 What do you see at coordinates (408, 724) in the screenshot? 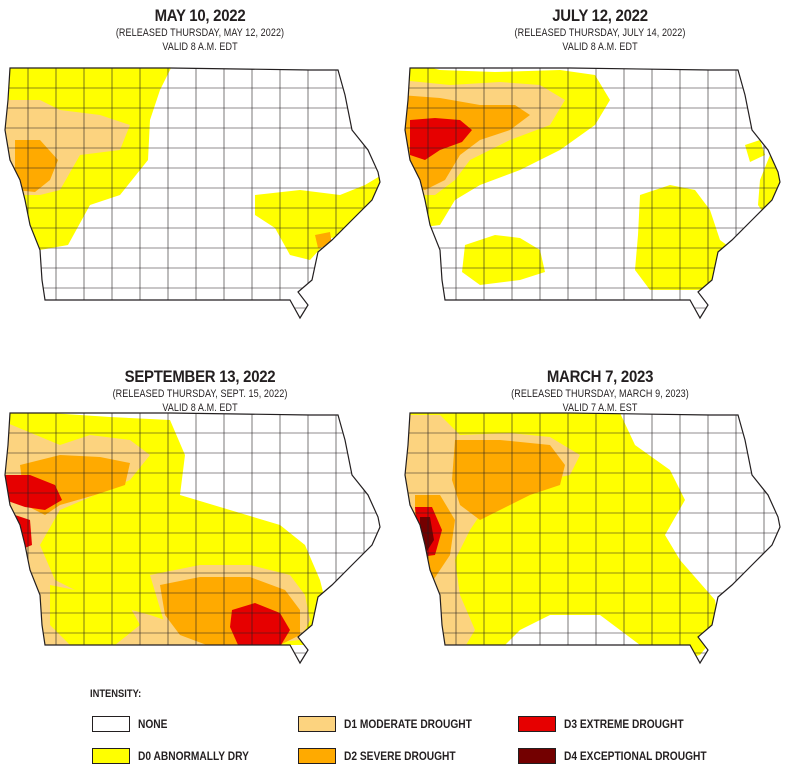
I see `legend-label: D1 MODERATE DROUGHT` at bounding box center [408, 724].